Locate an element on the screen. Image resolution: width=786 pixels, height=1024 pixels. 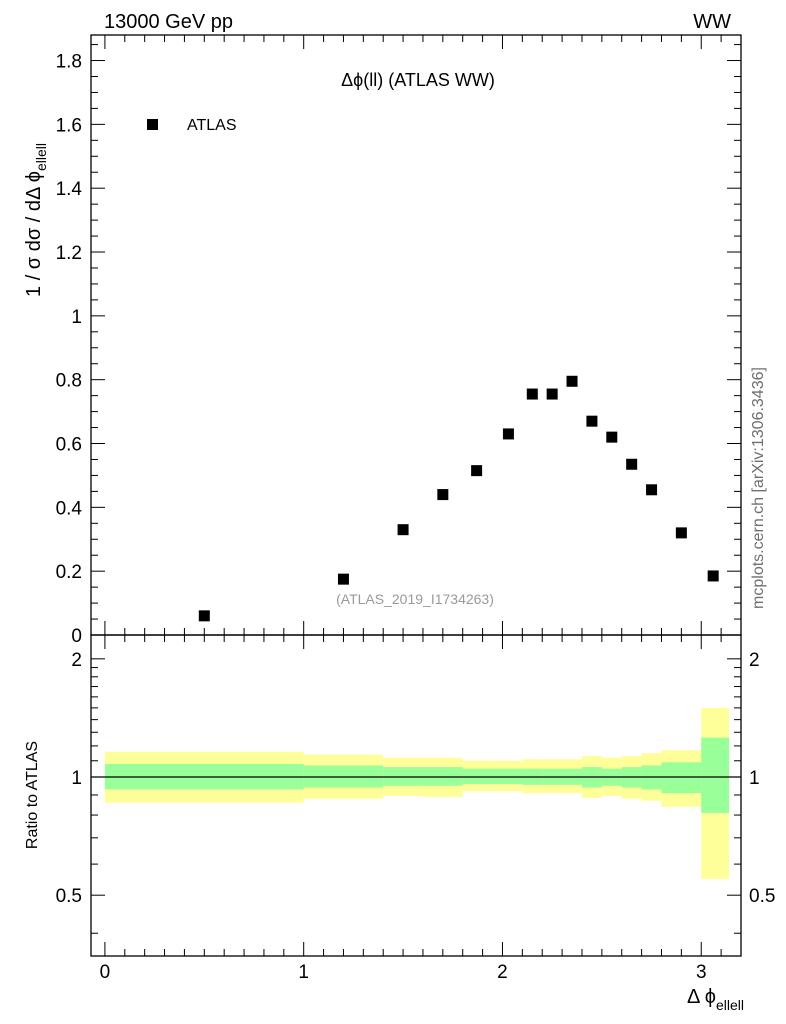
ratio-y-tick-label-right-2: 2 is located at coordinates (754, 660).